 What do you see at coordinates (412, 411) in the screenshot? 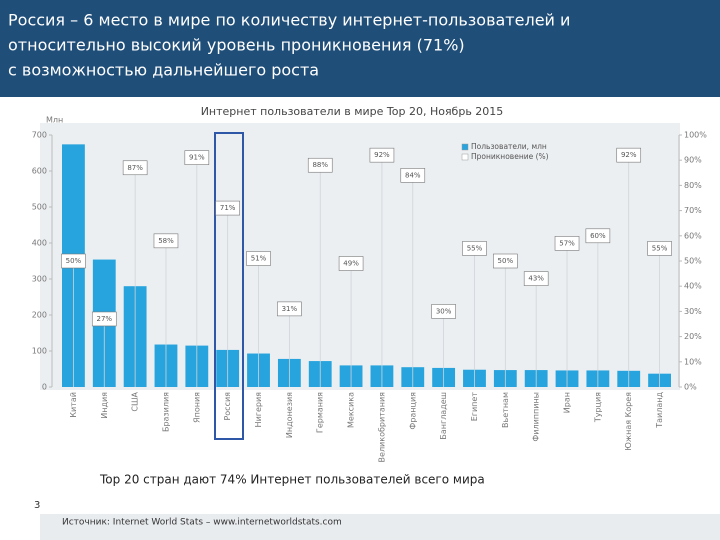
I see `x-tick-label: Франция` at bounding box center [412, 411].